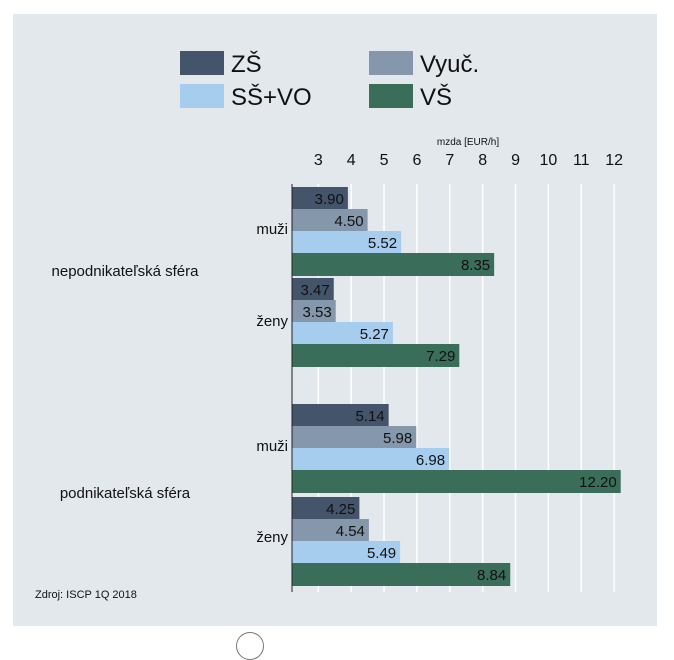 This screenshot has height=660, width=674. I want to click on source-note: Zdroj: ISCP 1Q 2018, so click(86, 595).